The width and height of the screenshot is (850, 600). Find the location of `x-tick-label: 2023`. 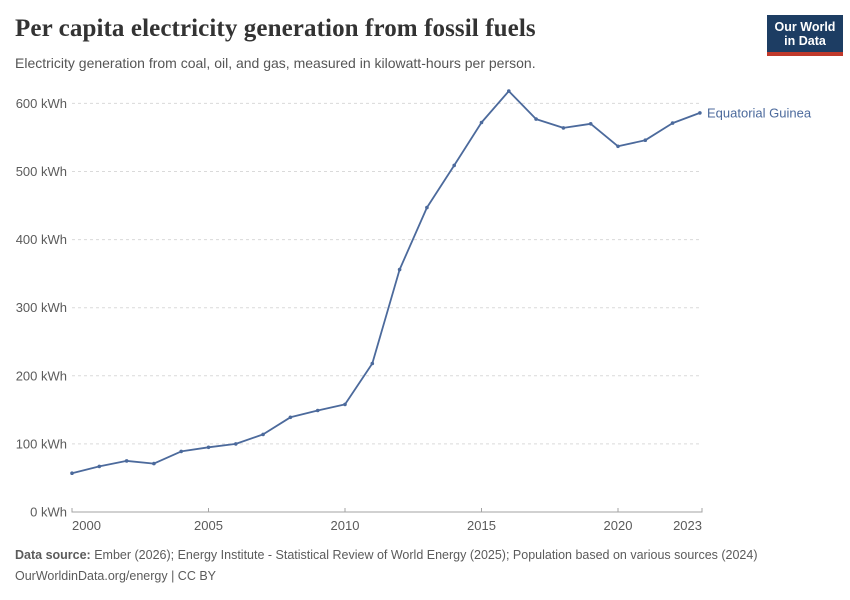

x-tick-label: 2023 is located at coordinates (687, 525).